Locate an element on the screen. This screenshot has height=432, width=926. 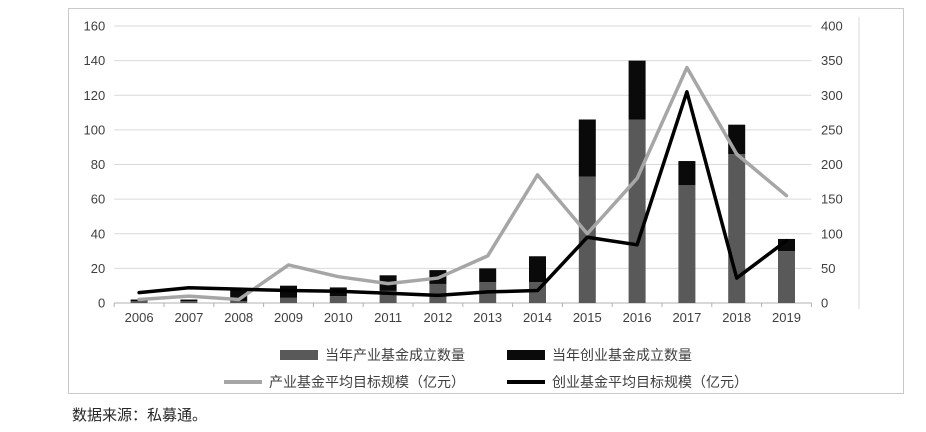
right-axis-tick-label: 350 is located at coordinates (832, 60).